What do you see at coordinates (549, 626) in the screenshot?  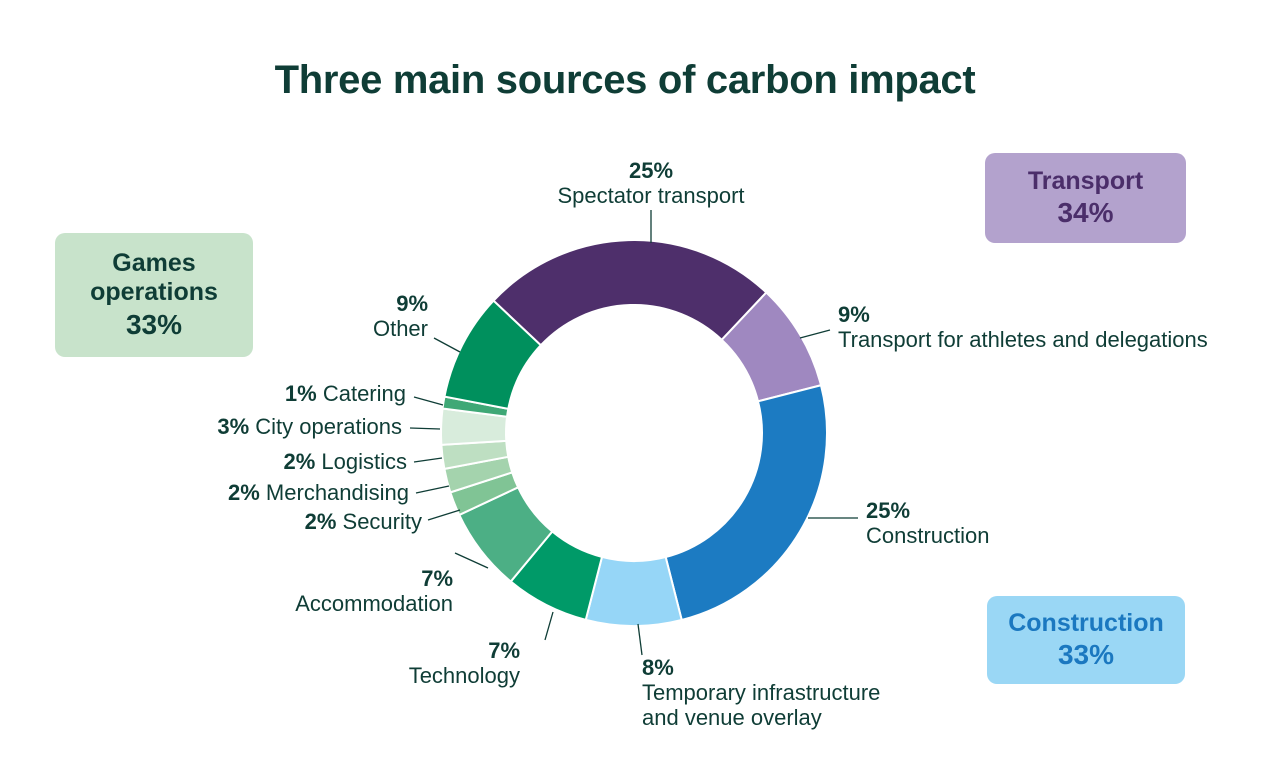 I see `leader-line-technology` at bounding box center [549, 626].